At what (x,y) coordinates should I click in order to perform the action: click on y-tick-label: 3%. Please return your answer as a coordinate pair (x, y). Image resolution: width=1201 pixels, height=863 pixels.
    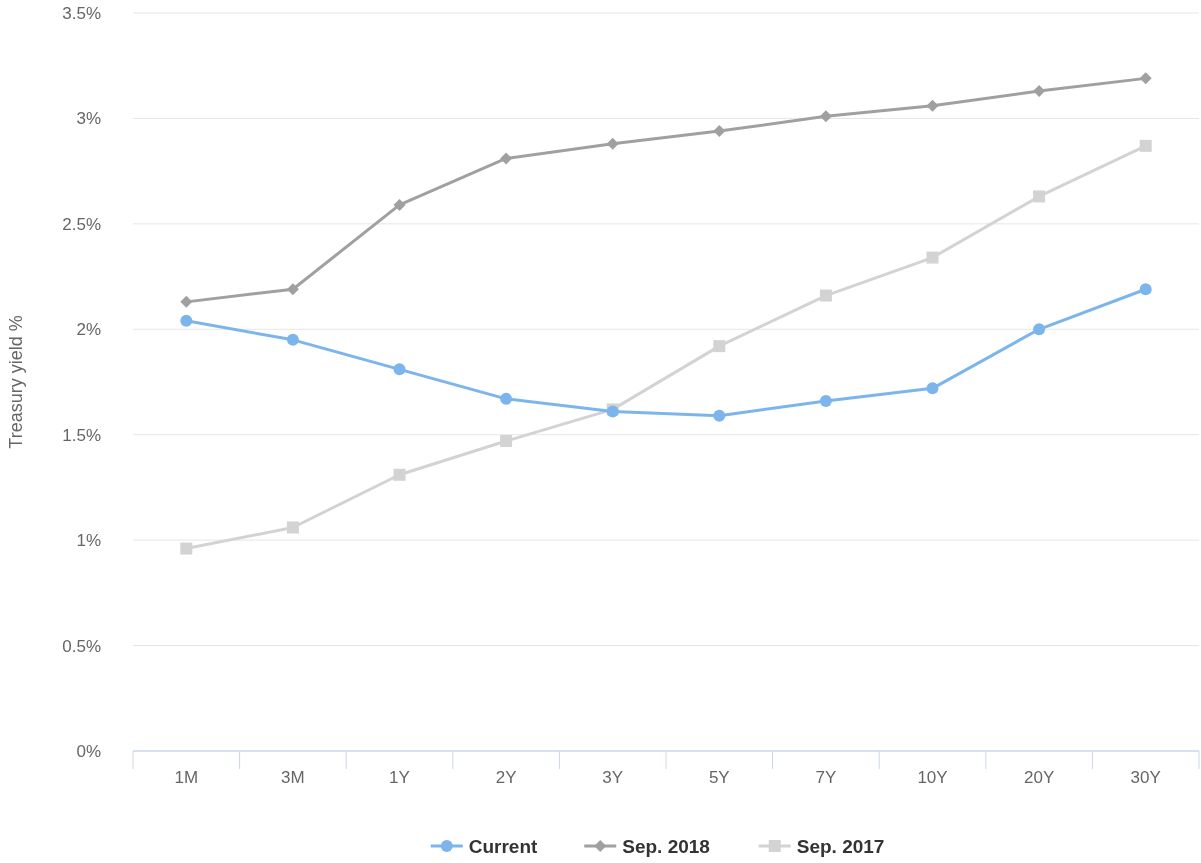
    Looking at the image, I should click on (88, 119).